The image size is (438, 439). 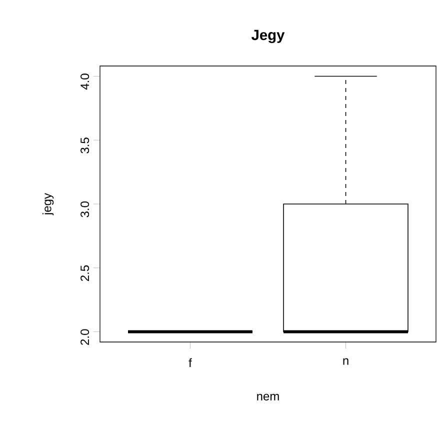 What do you see at coordinates (85, 209) in the screenshot?
I see `y-tick-label: 3.0` at bounding box center [85, 209].